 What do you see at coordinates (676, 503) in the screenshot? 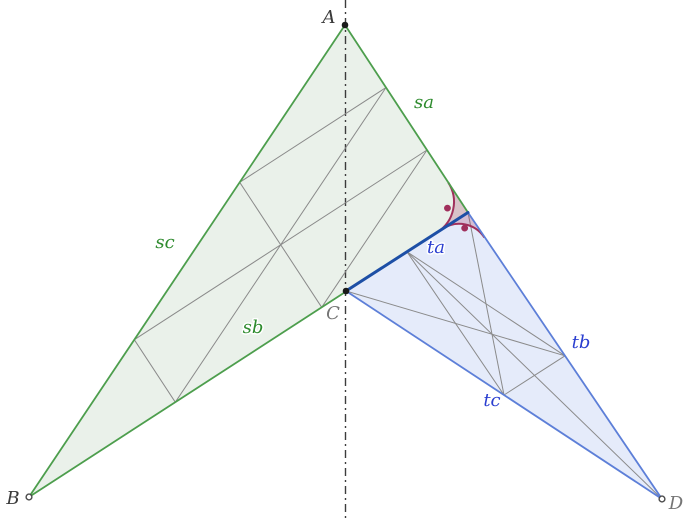
I see `point-label-D: D` at bounding box center [676, 503].